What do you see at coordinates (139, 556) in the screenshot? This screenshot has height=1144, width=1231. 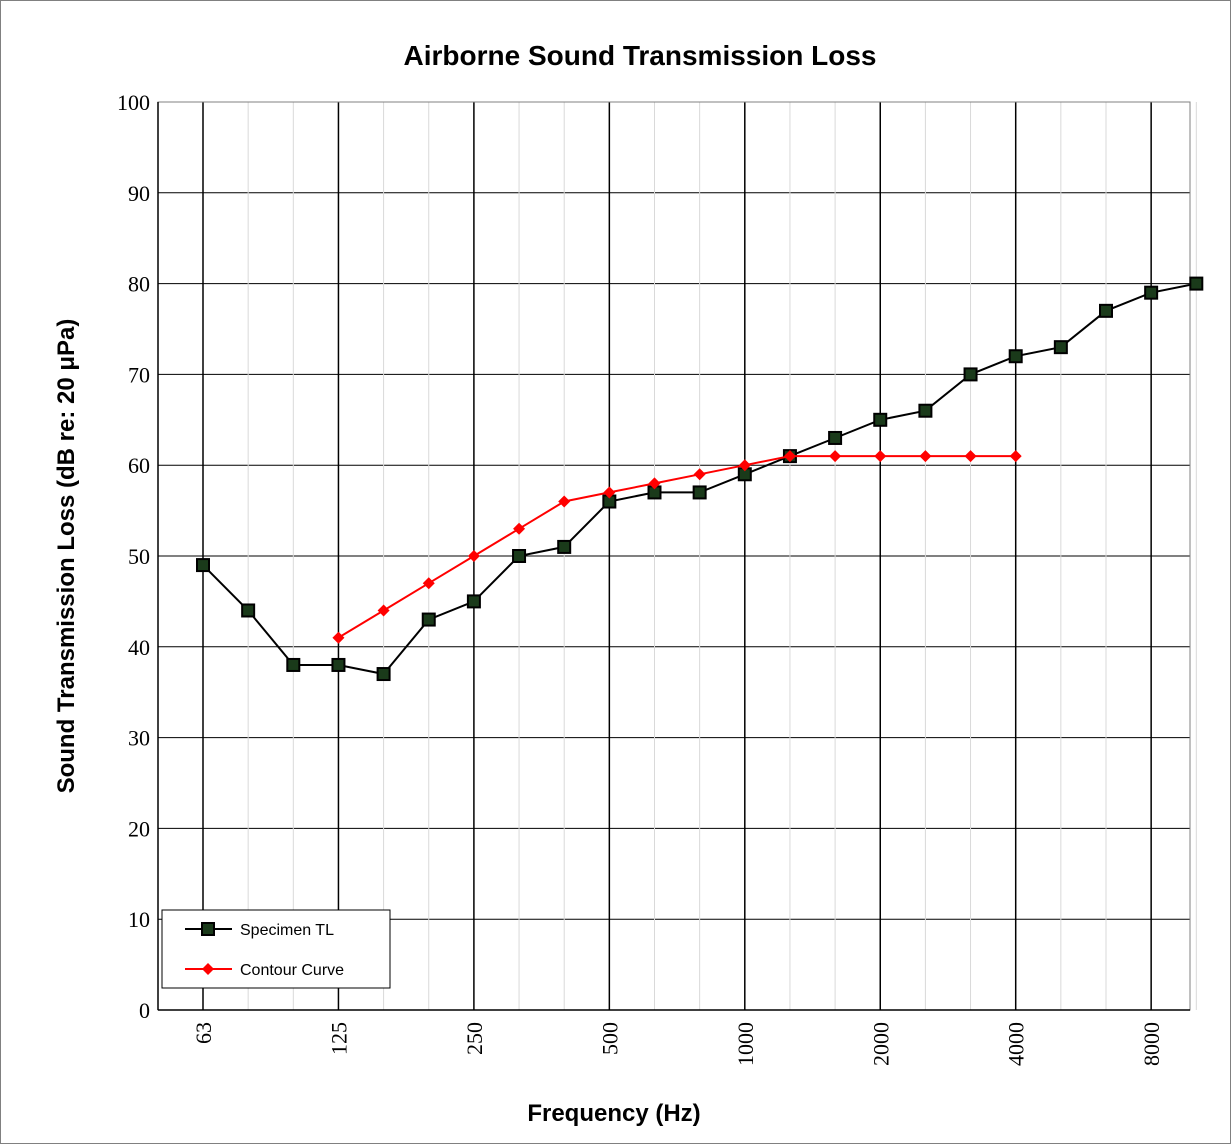 I see `y-tick-label: 50` at bounding box center [139, 556].